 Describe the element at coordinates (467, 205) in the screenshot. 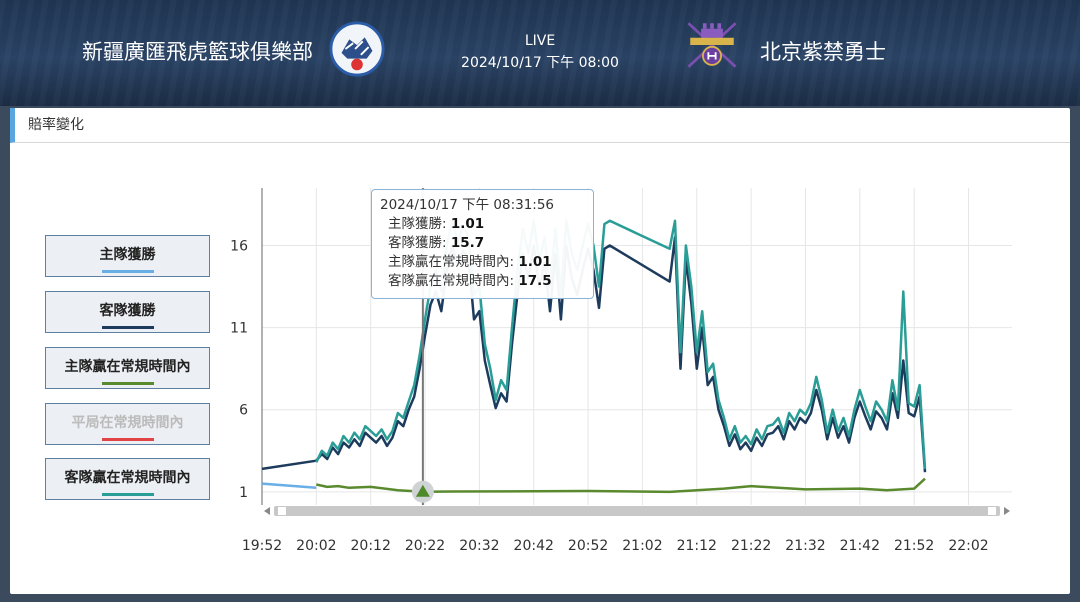

I see `tooltip-time: 2024/10/17 下午 08:31:56` at that location.